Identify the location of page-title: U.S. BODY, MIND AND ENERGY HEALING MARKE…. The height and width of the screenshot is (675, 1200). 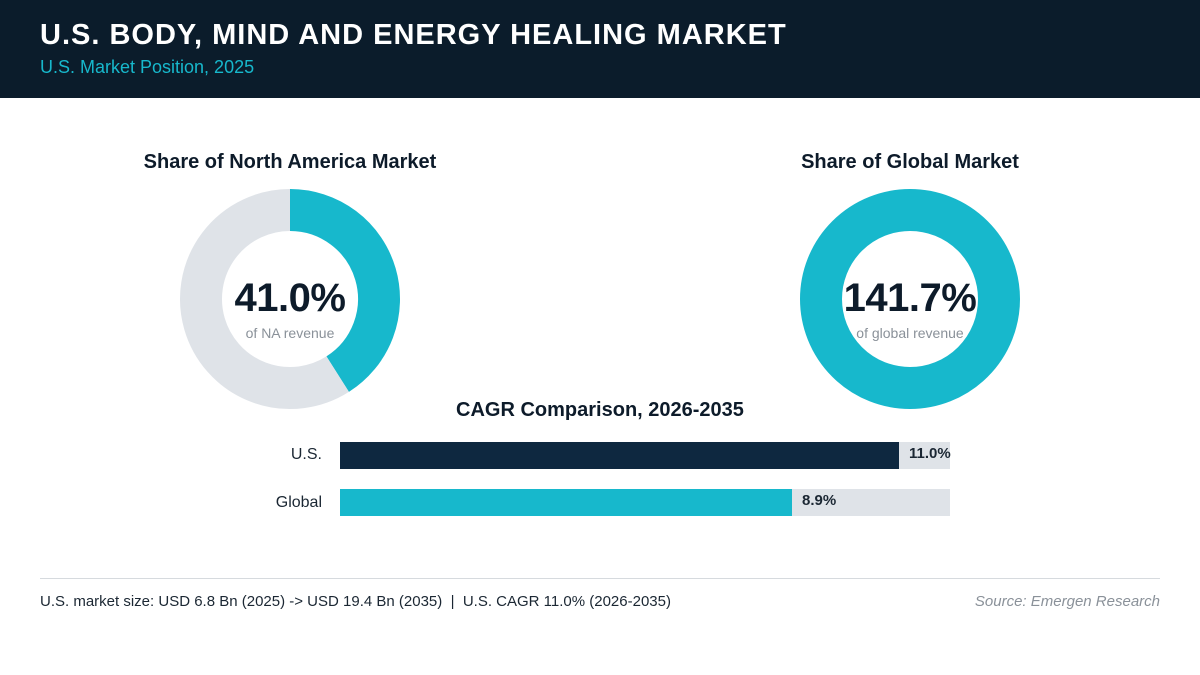
(413, 35).